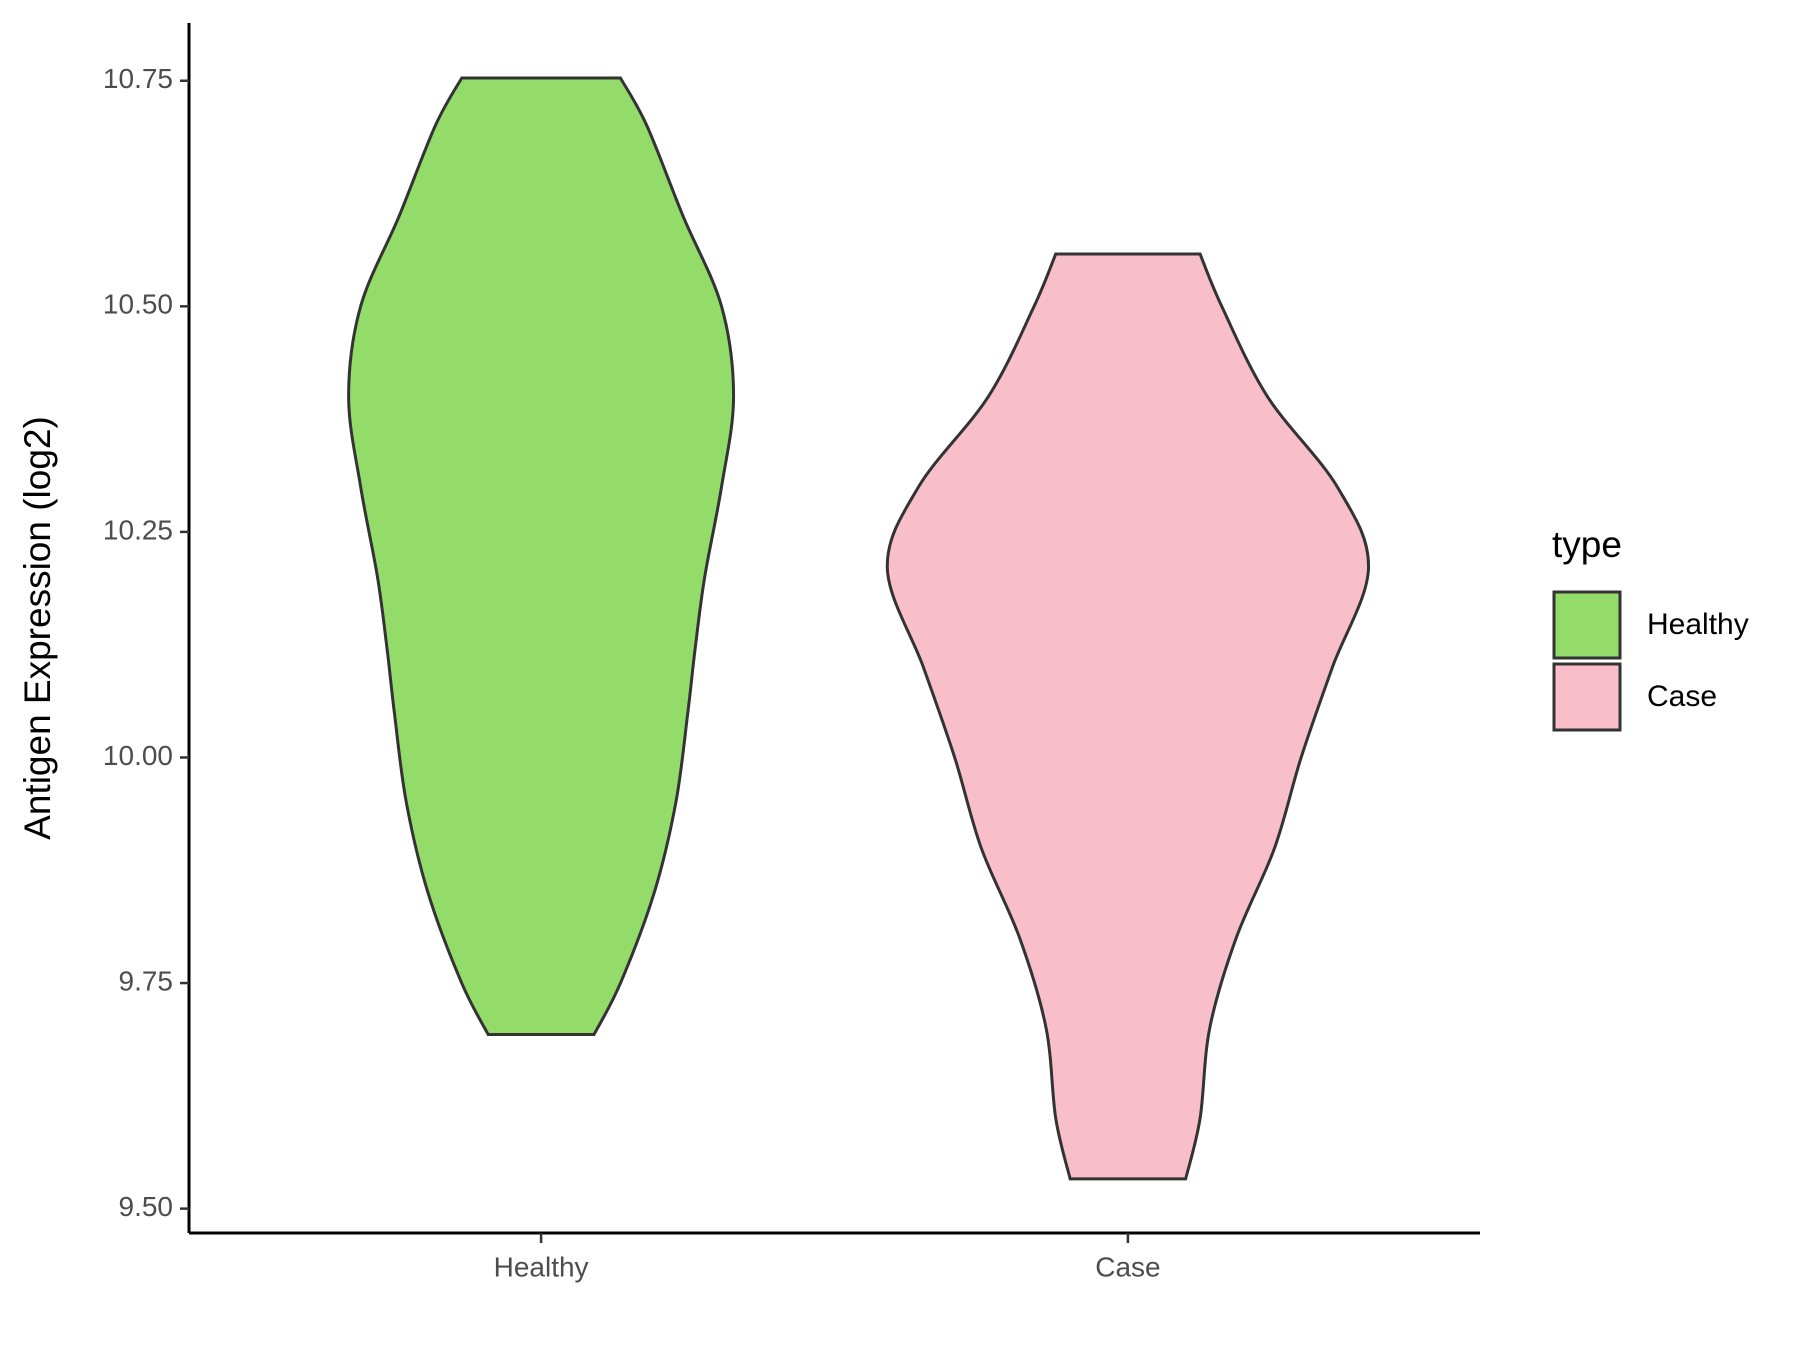 This screenshot has width=1800, height=1350. Describe the element at coordinates (138, 78) in the screenshot. I see `y-tick-label: 10.75` at that location.